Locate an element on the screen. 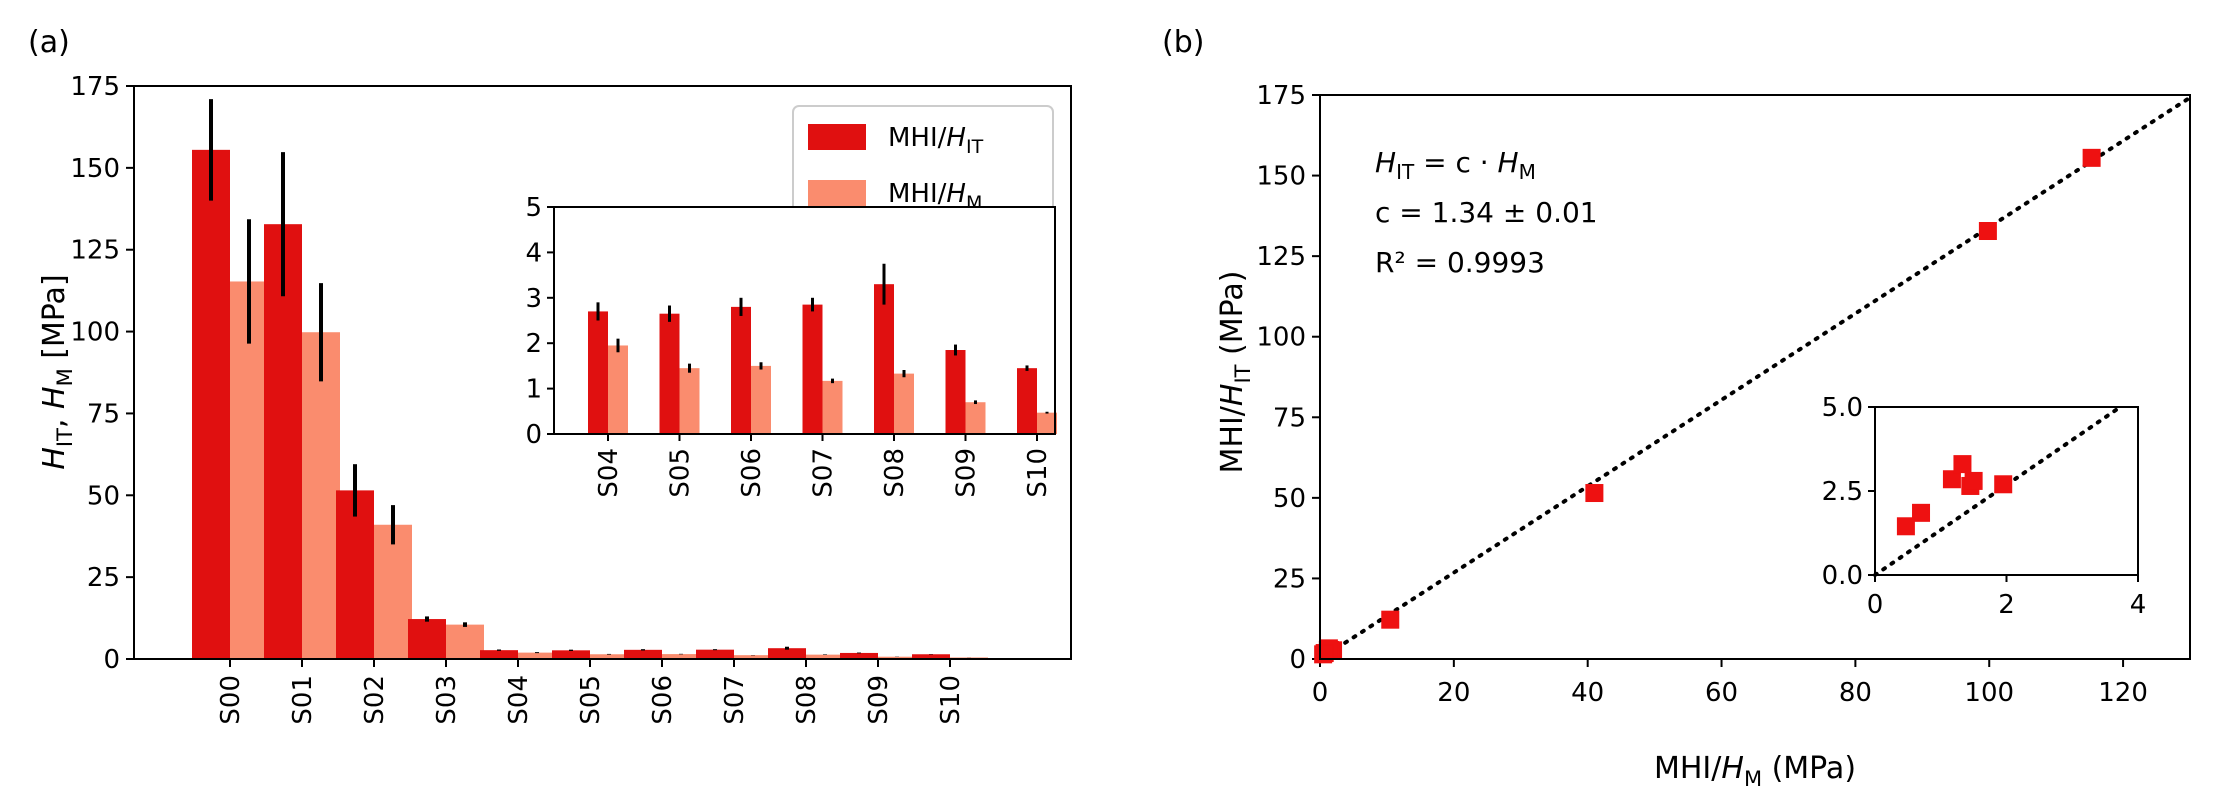 The image size is (2222, 802). x-tick-label-s06: S06 is located at coordinates (663, 700).